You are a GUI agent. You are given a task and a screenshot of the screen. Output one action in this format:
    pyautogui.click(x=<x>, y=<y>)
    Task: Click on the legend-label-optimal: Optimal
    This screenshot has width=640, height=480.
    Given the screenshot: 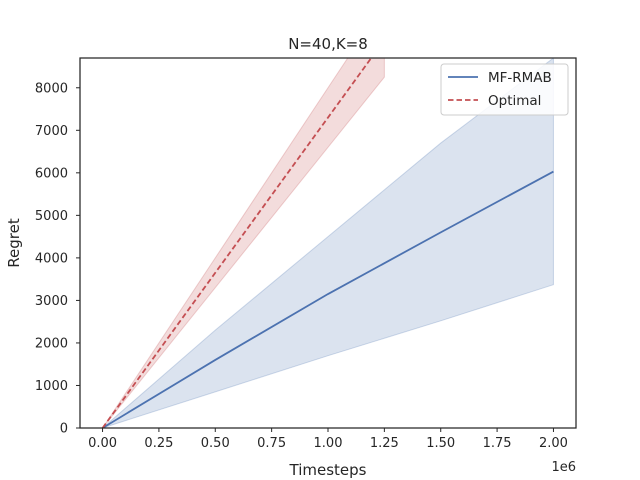 What is the action you would take?
    pyautogui.click(x=514, y=101)
    